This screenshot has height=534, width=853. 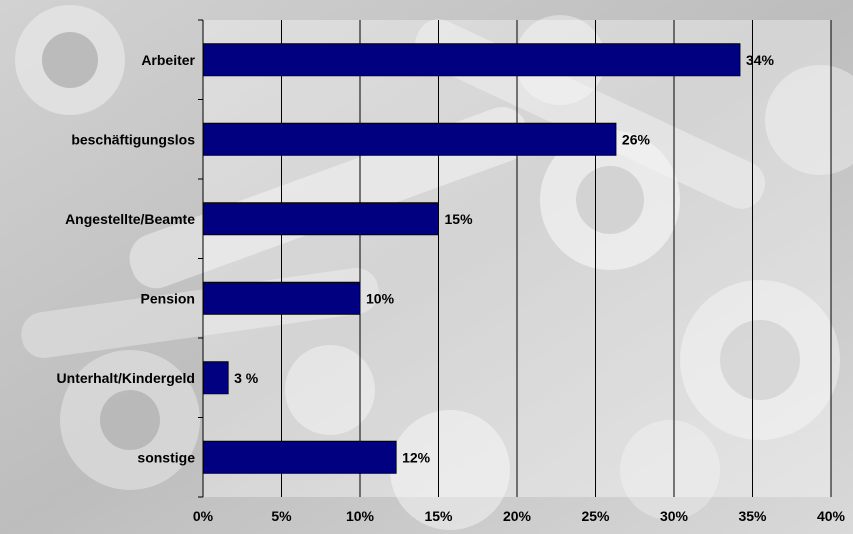 What do you see at coordinates (360, 516) in the screenshot?
I see `x-tick-label: 10%` at bounding box center [360, 516].